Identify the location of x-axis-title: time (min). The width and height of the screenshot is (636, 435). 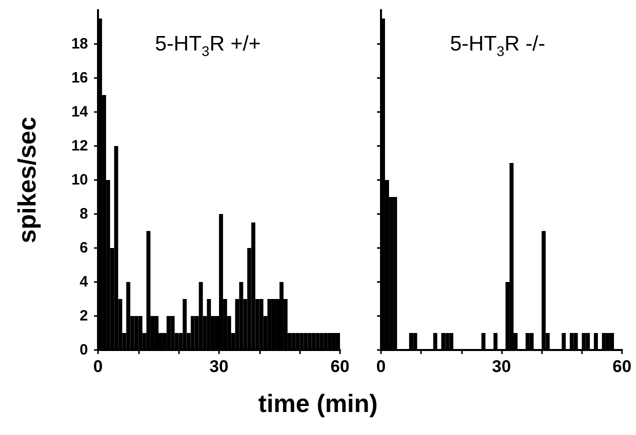
(318, 404).